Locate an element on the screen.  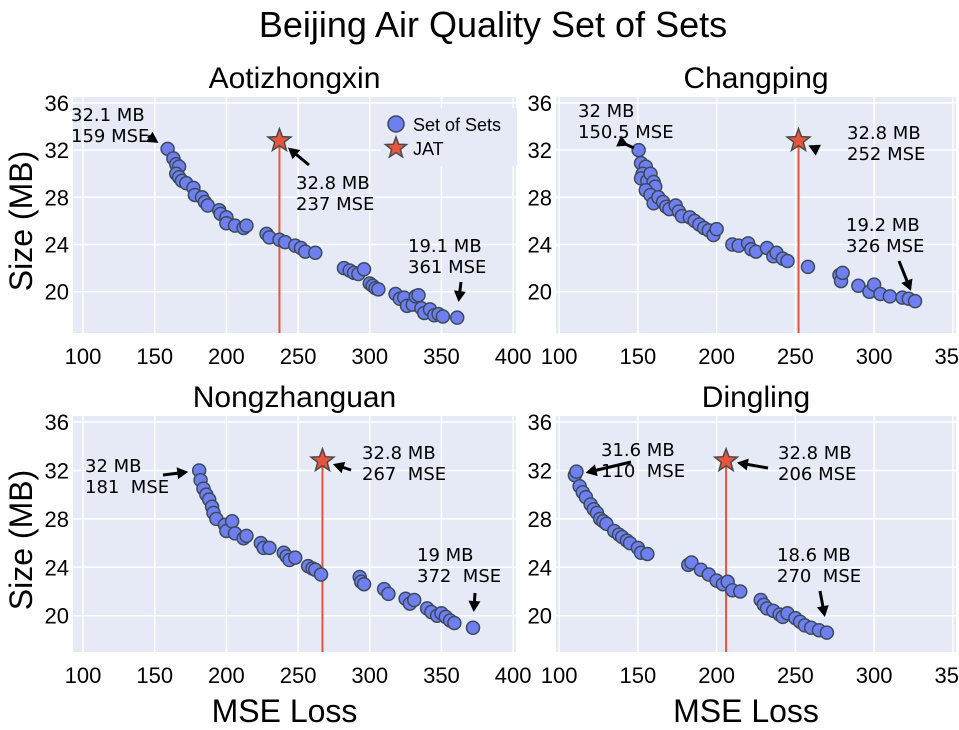
legend: Set of Sets JAT is located at coordinates (449, 137).